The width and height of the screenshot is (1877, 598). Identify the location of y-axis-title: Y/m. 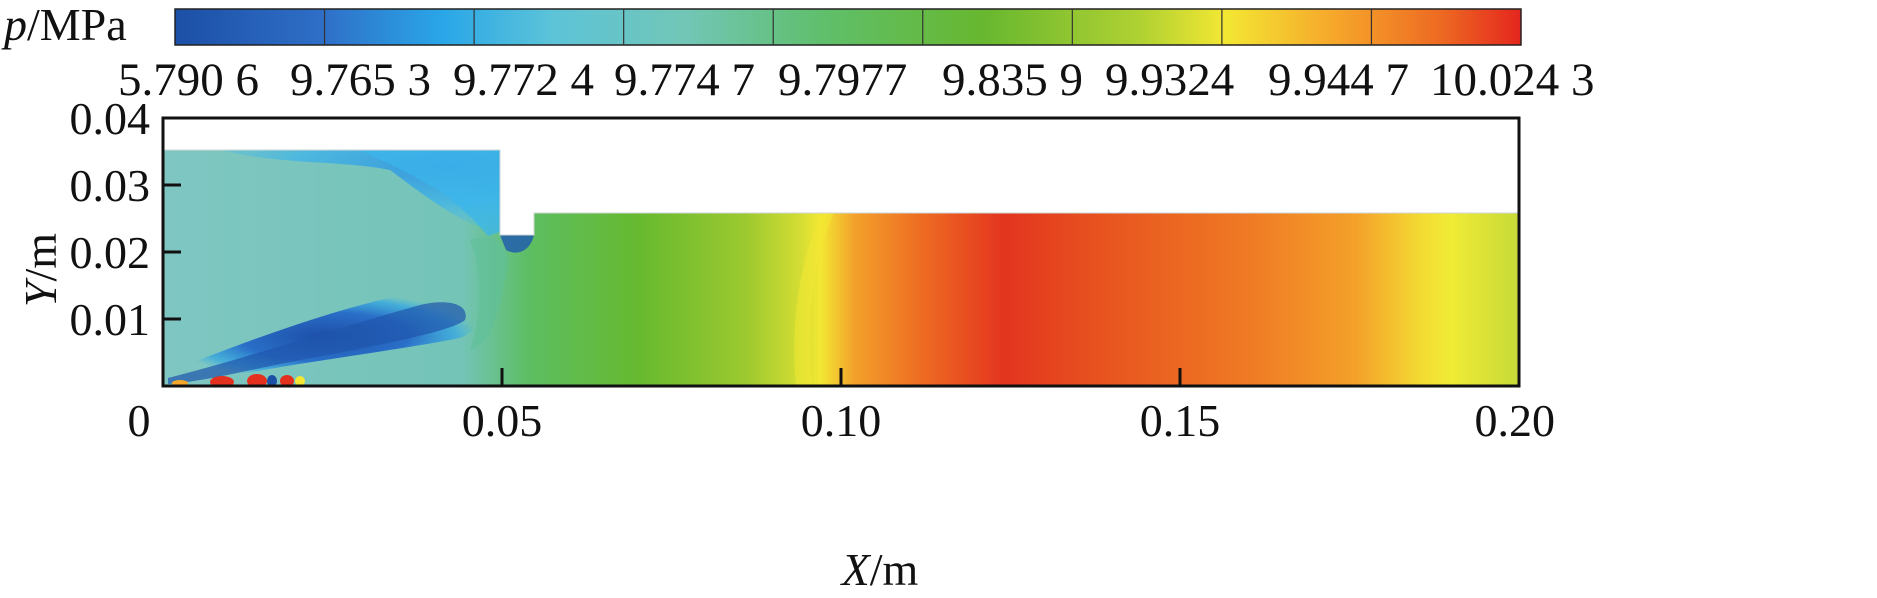
(40, 270).